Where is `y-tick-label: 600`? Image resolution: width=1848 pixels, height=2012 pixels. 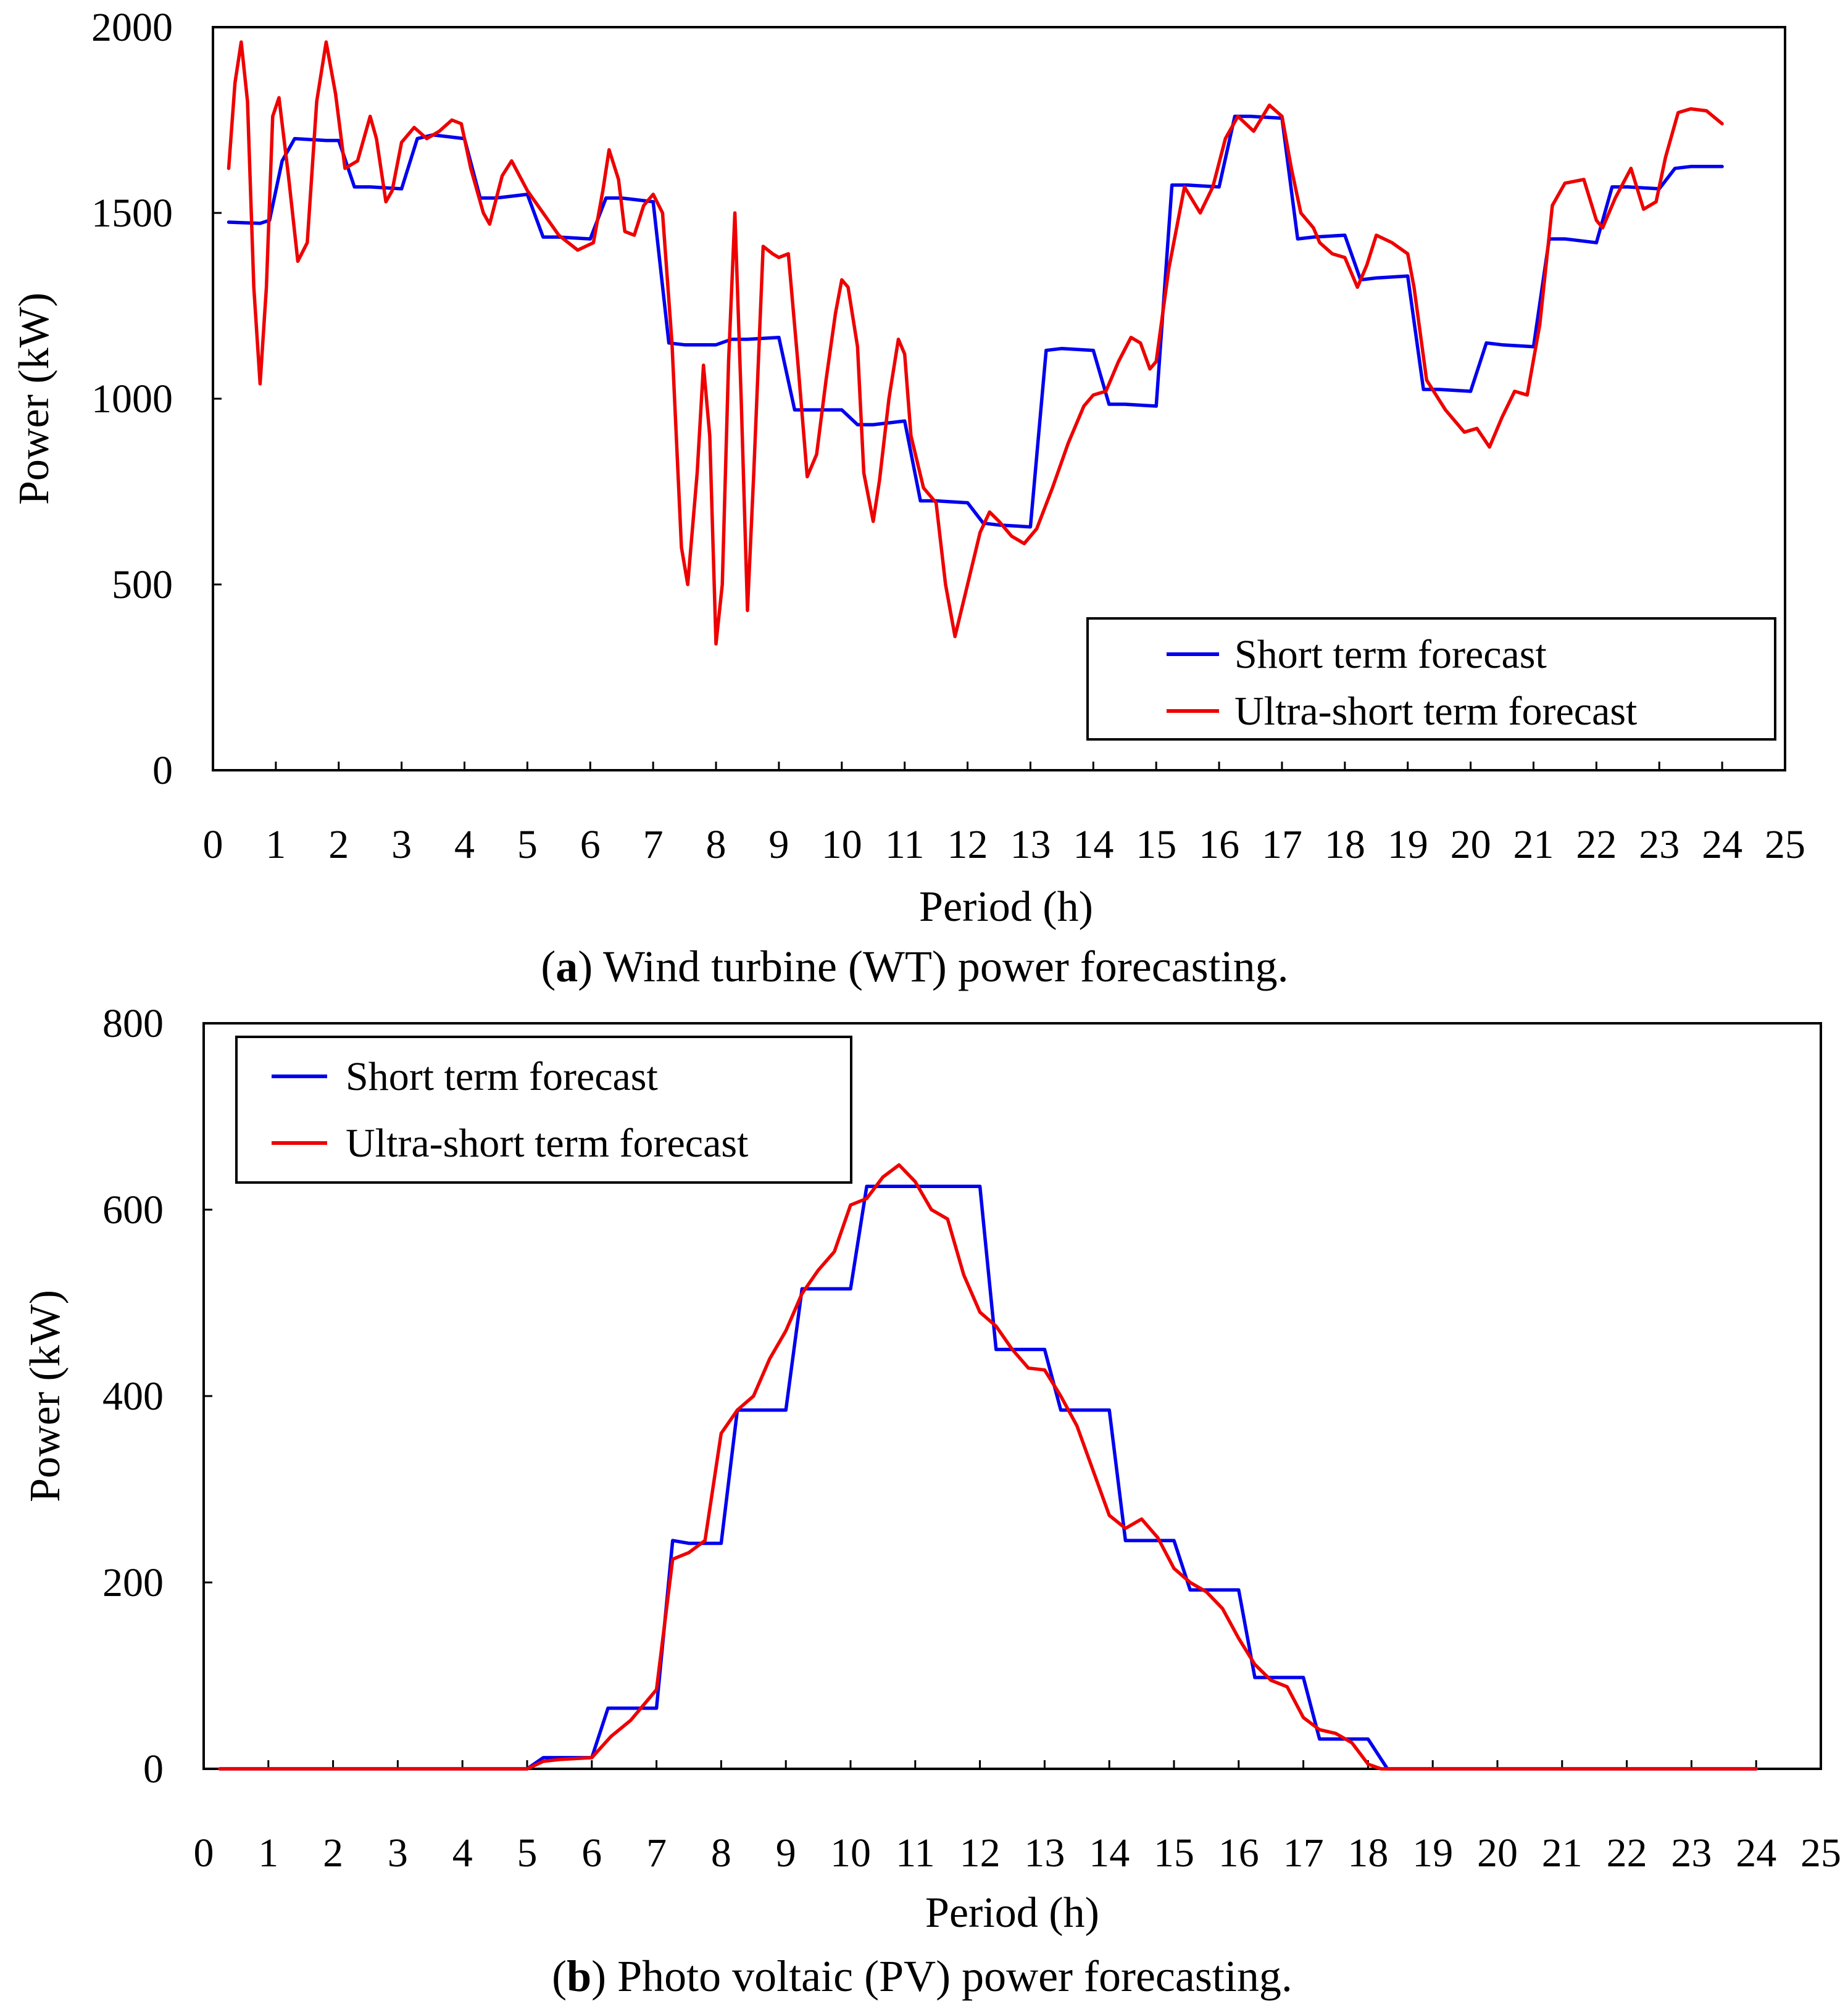
y-tick-label: 600 is located at coordinates (133, 1210).